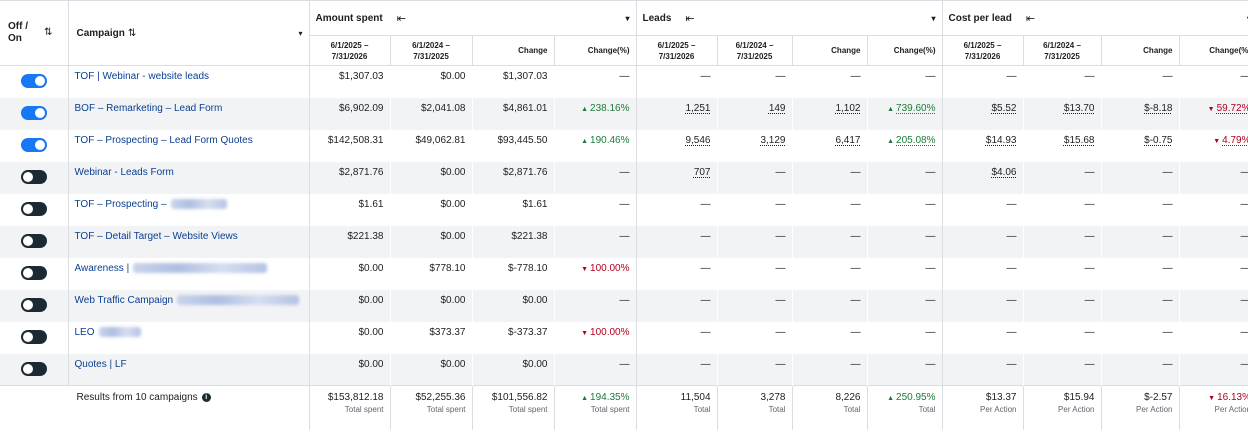 This screenshot has width=1248, height=433. Describe the element at coordinates (156, 236) in the screenshot. I see `campaign-name-link: TOF – Detail Target – Website Views` at that location.